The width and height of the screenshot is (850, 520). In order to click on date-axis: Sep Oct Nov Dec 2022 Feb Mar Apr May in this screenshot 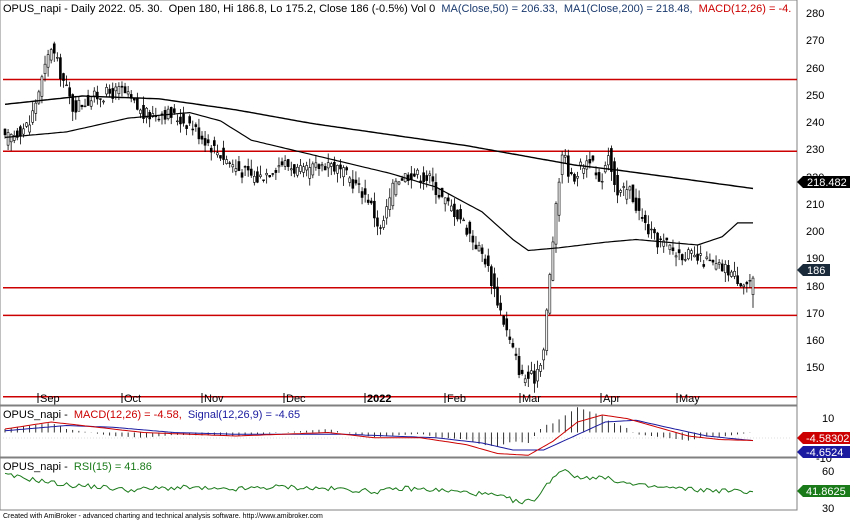, I will do `click(368, 399)`.